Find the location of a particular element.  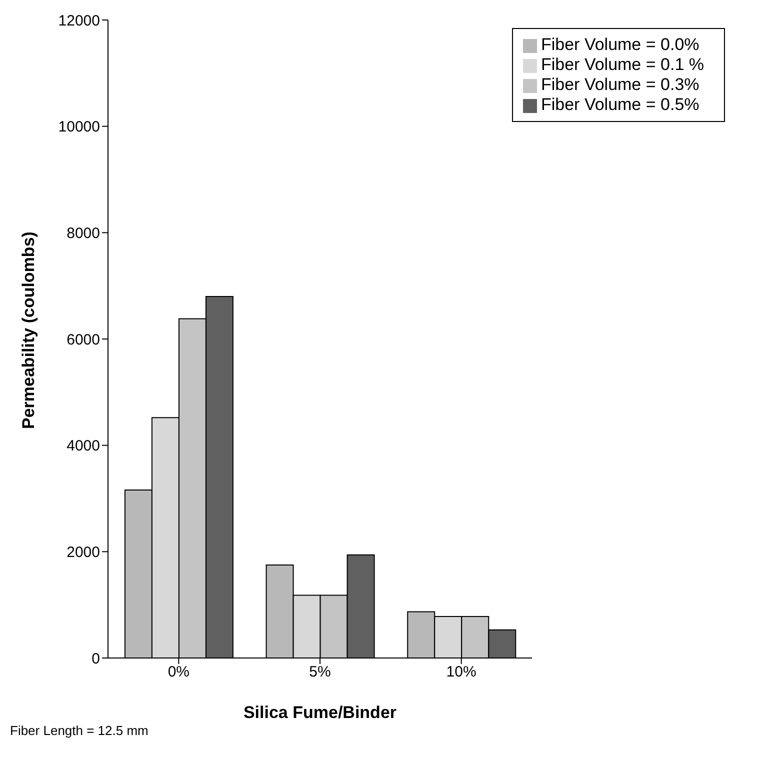

y-tick-label: 0 is located at coordinates (96, 659).